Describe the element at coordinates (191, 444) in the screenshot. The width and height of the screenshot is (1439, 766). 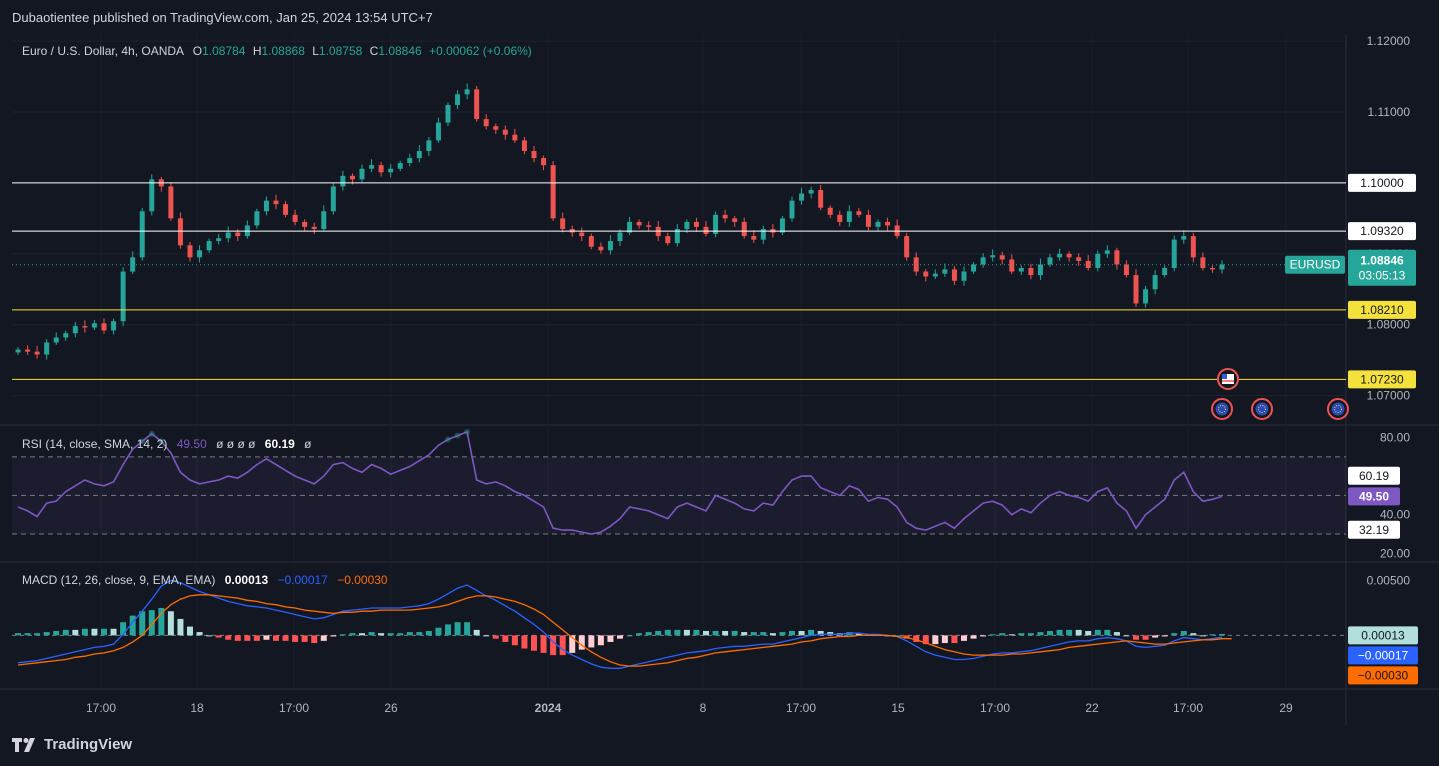
I see `rsi-legend-value: 49.50` at that location.